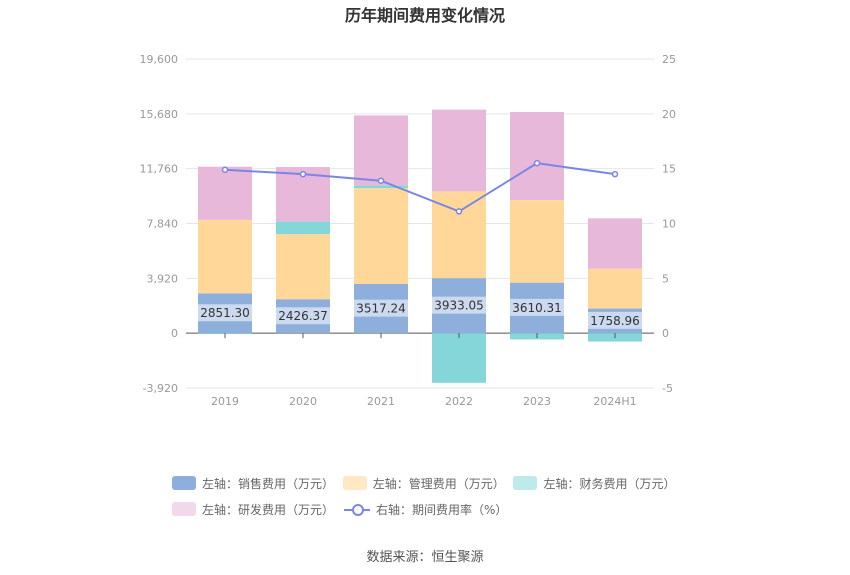 The height and width of the screenshot is (575, 850). I want to click on data-label: 3933.05, so click(459, 306).